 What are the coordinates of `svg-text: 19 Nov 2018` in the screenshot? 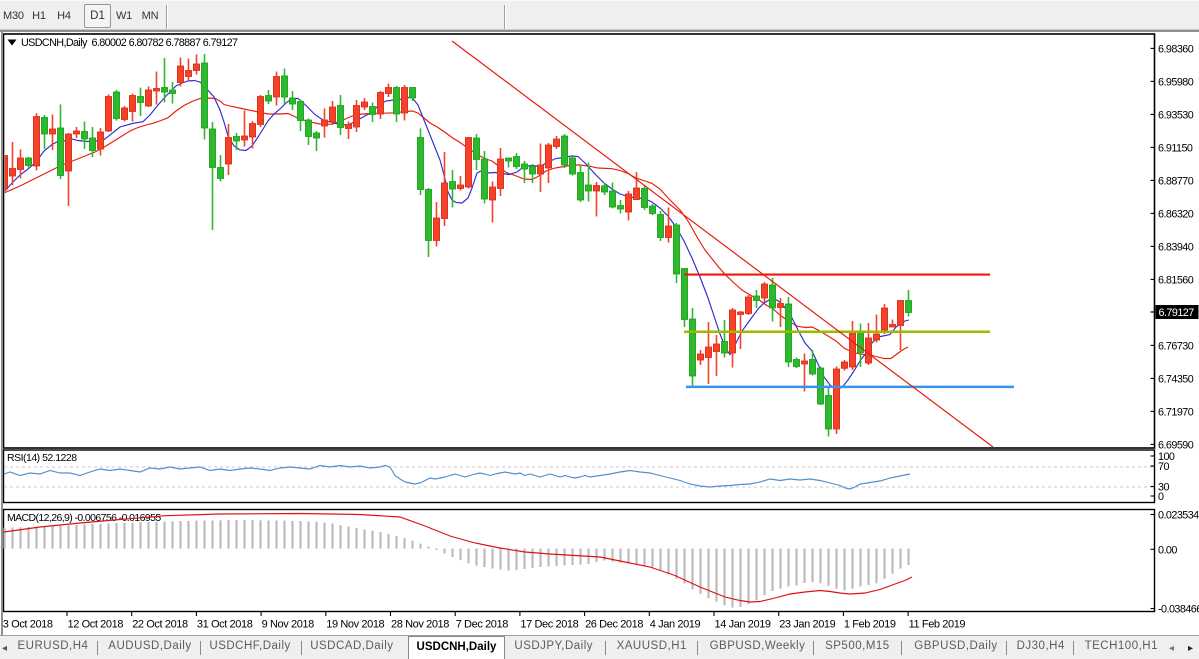 It's located at (355, 625).